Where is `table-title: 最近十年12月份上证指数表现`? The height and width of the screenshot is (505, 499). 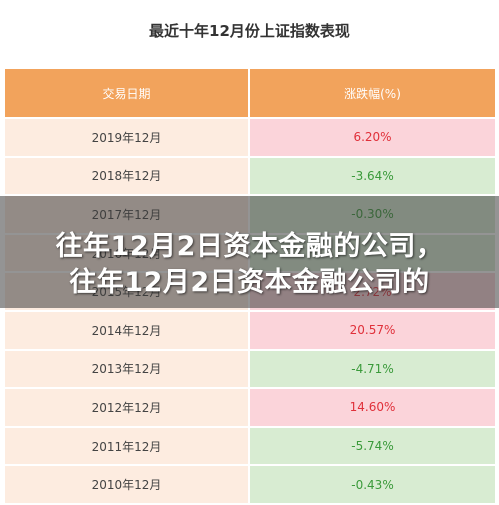 table-title: 最近十年12月份上证指数表现 is located at coordinates (249, 31).